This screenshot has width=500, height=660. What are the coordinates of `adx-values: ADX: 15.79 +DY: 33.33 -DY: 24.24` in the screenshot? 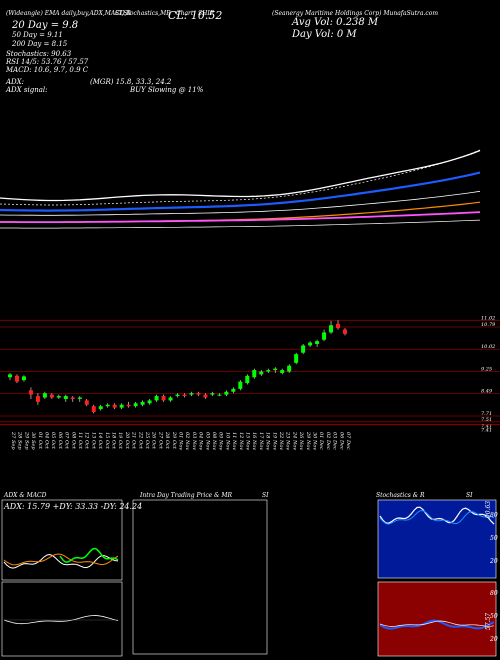 It's located at (73, 506).